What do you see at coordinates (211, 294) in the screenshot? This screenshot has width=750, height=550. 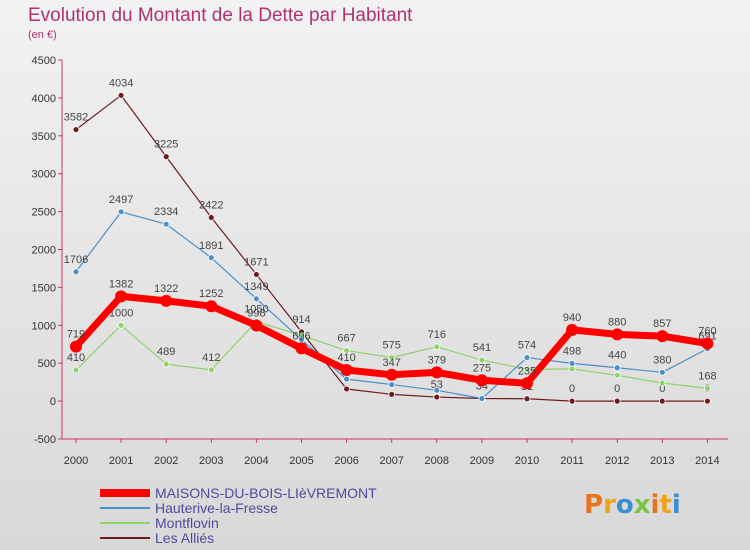 I see `data-label: 1252` at bounding box center [211, 294].